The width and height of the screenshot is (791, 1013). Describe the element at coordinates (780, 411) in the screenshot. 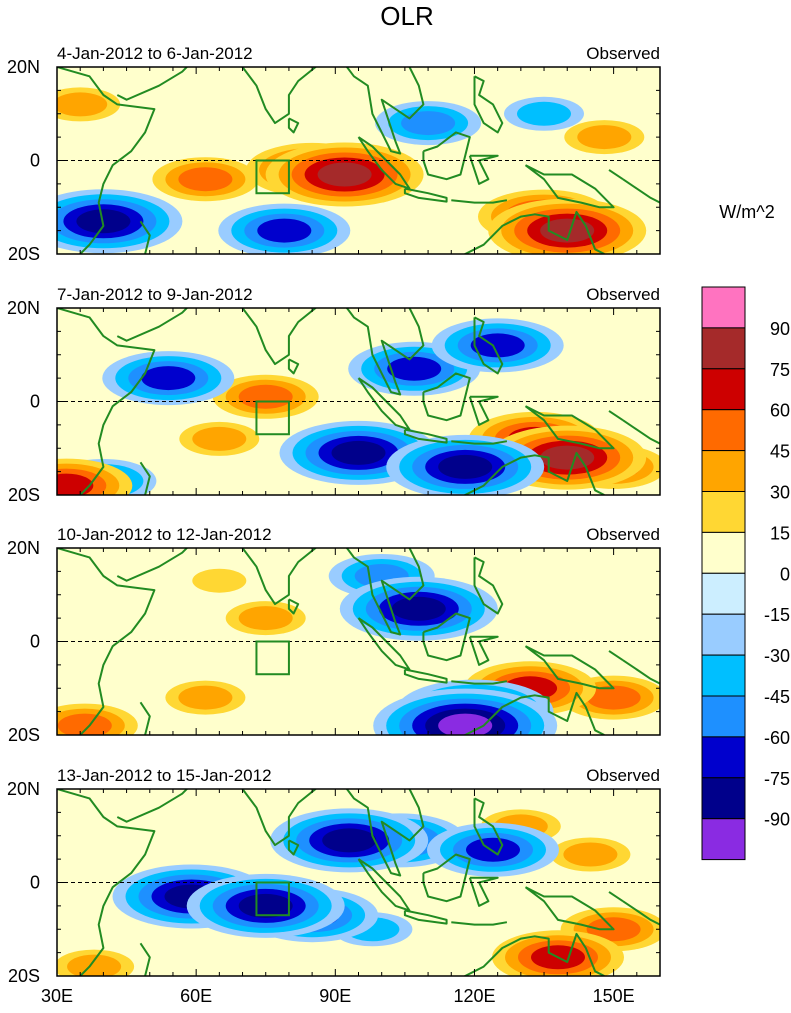

I see `colorbar-level: 60` at that location.